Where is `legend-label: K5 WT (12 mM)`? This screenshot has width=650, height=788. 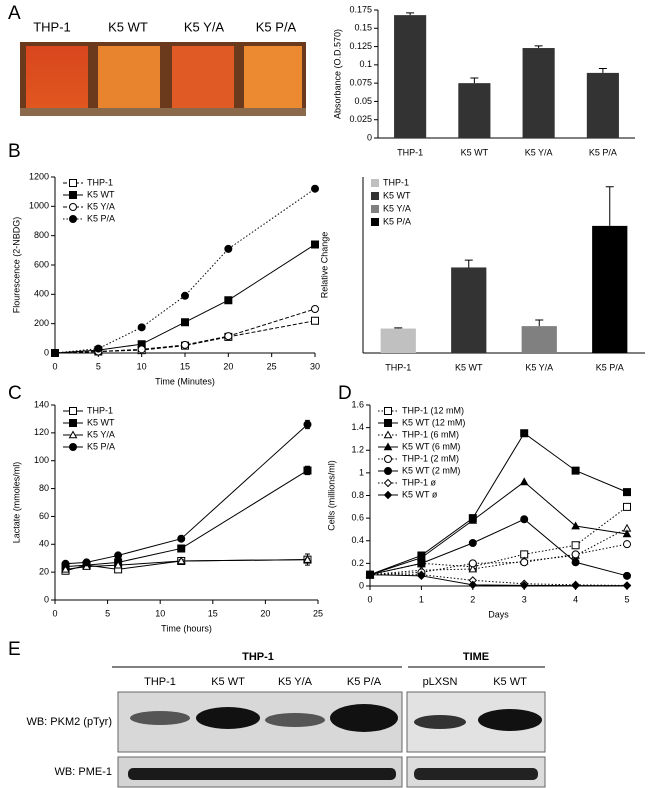
legend-label: K5 WT (12 mM) is located at coordinates (433, 422).